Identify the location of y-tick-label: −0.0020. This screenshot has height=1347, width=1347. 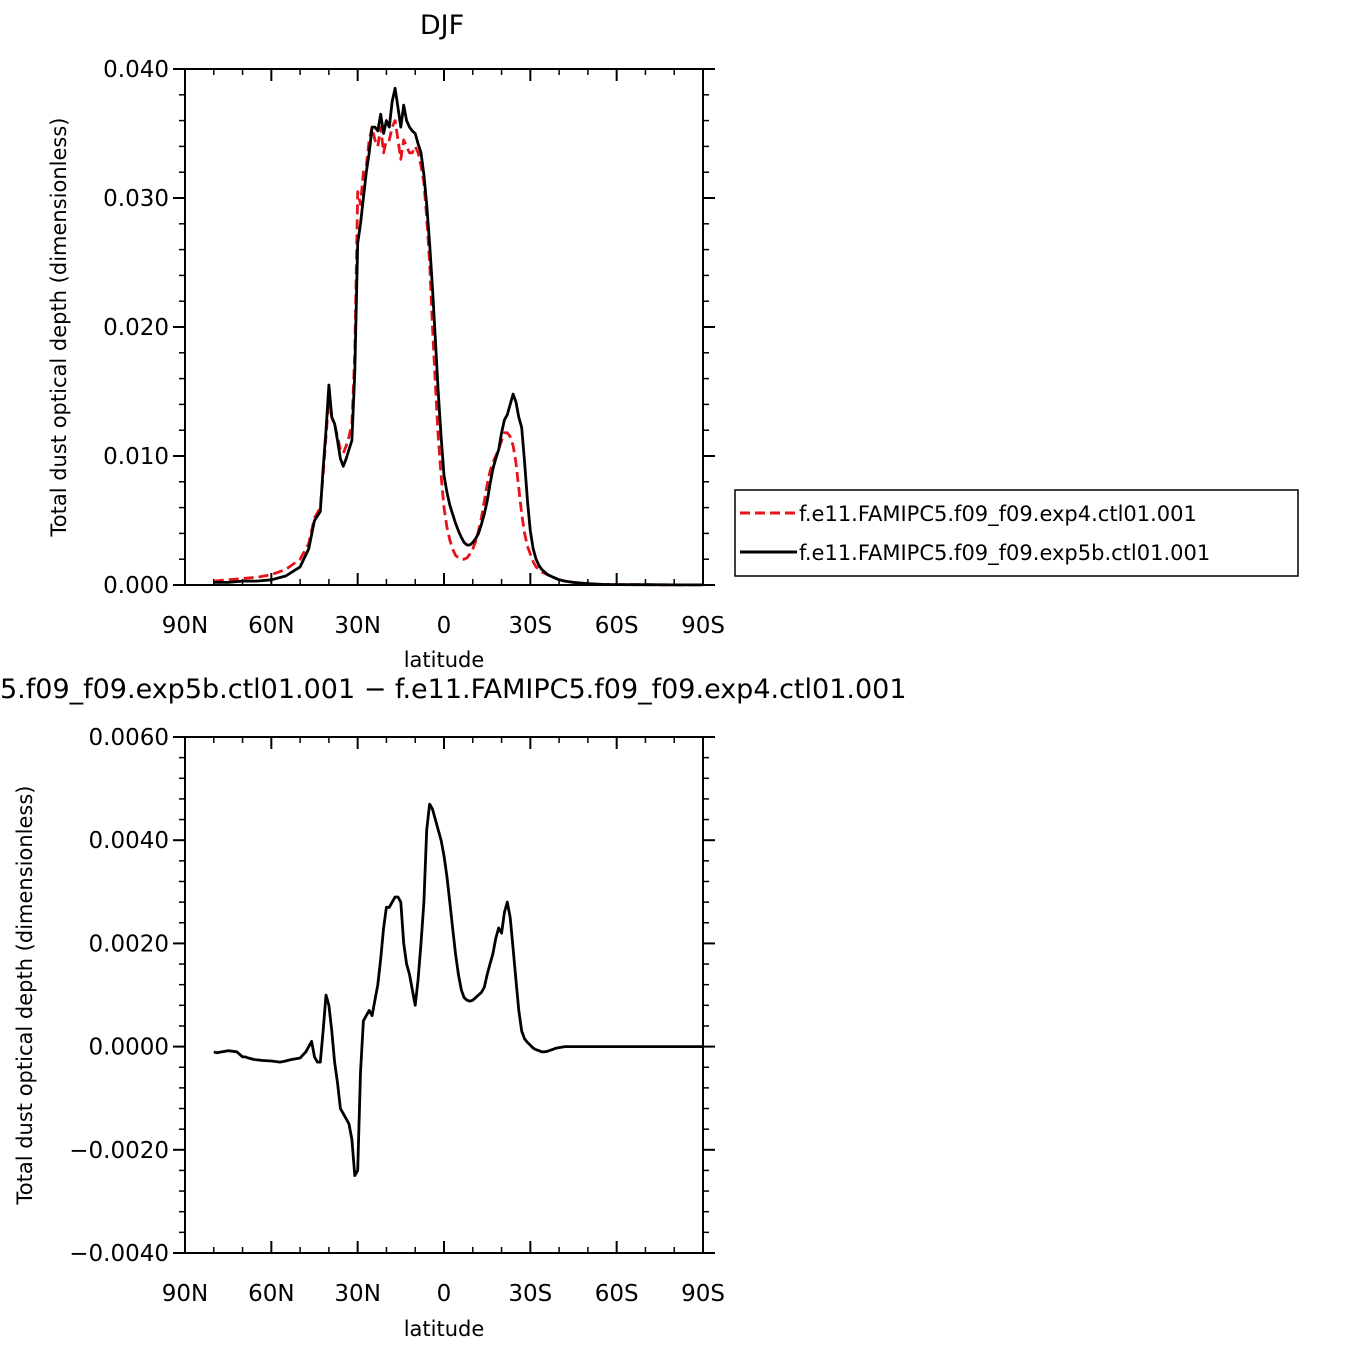
(119, 1151).